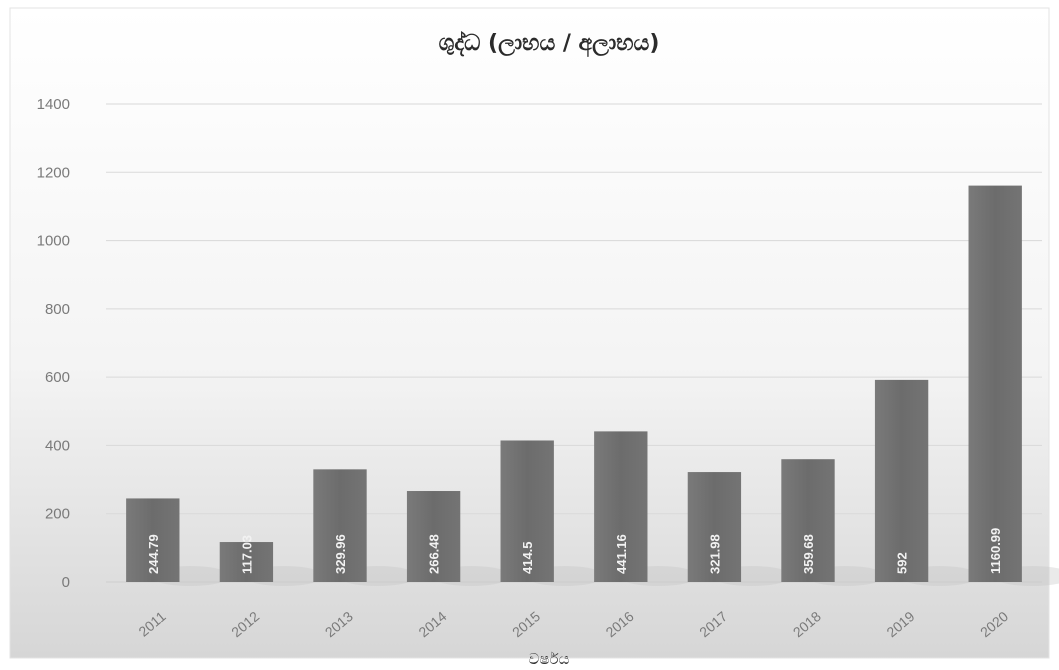 The width and height of the screenshot is (1059, 670). I want to click on y-tick-label: 600, so click(57, 377).